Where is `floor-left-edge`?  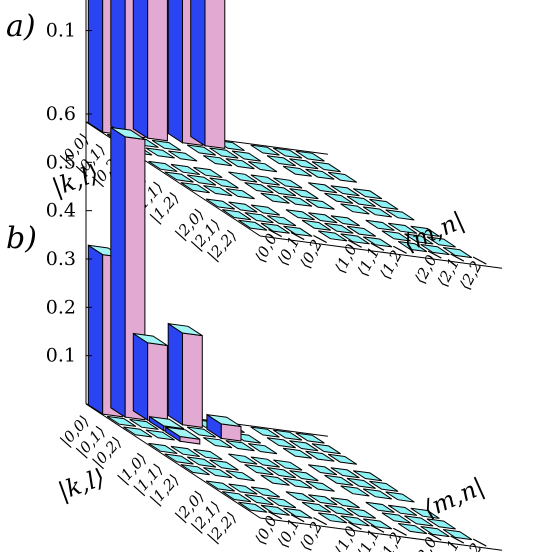 floor-left-edge is located at coordinates (173, 461).